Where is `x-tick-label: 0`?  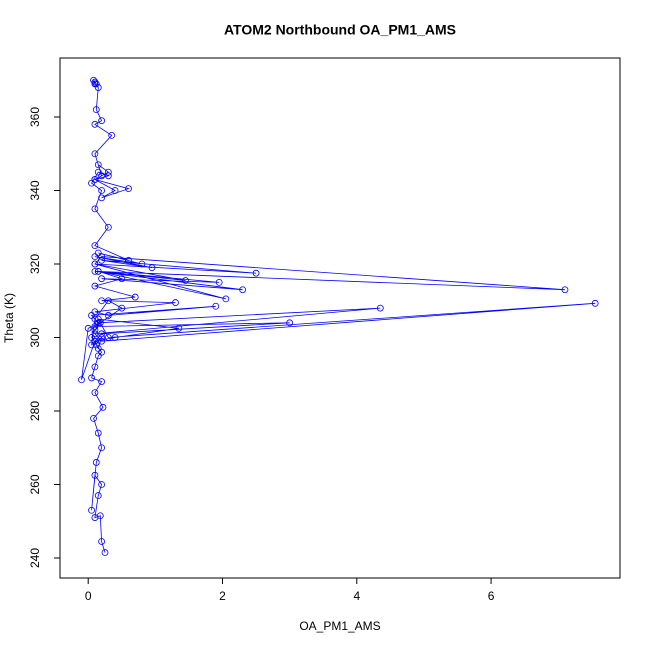
x-tick-label: 0 is located at coordinates (88, 596).